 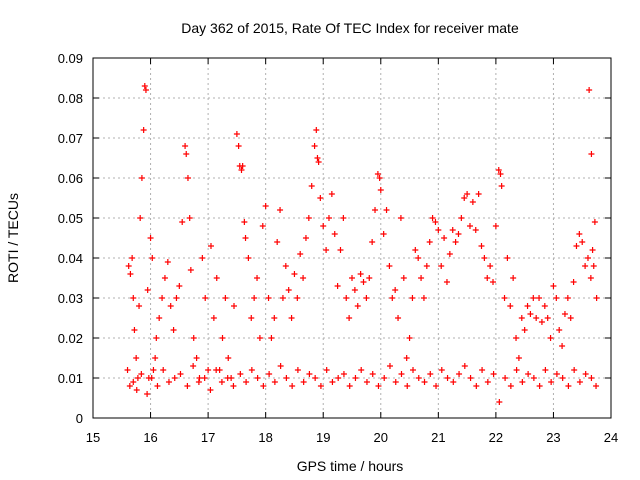 I want to click on x-tick-label: 21, so click(x=438, y=437).